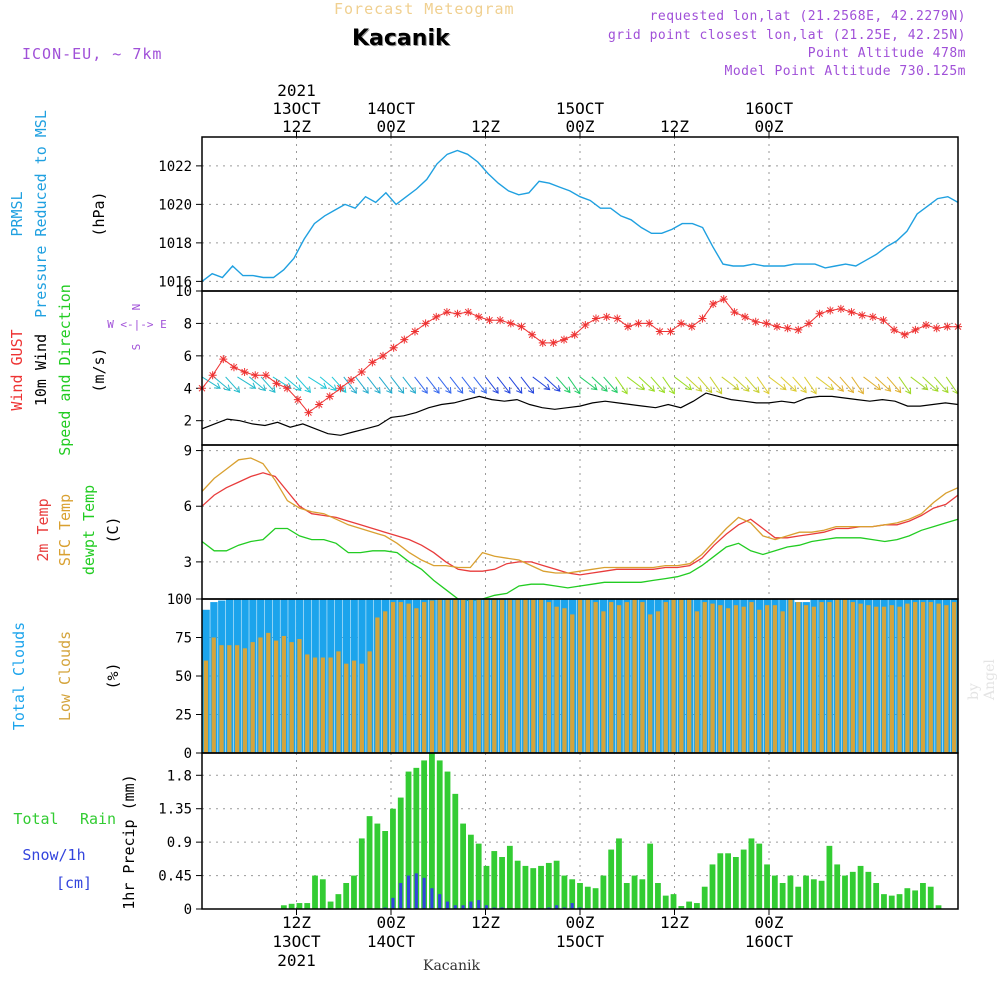 The height and width of the screenshot is (1000, 1000). What do you see at coordinates (580, 108) in the screenshot?
I see `time-axis-label-top: 15OCT` at bounding box center [580, 108].